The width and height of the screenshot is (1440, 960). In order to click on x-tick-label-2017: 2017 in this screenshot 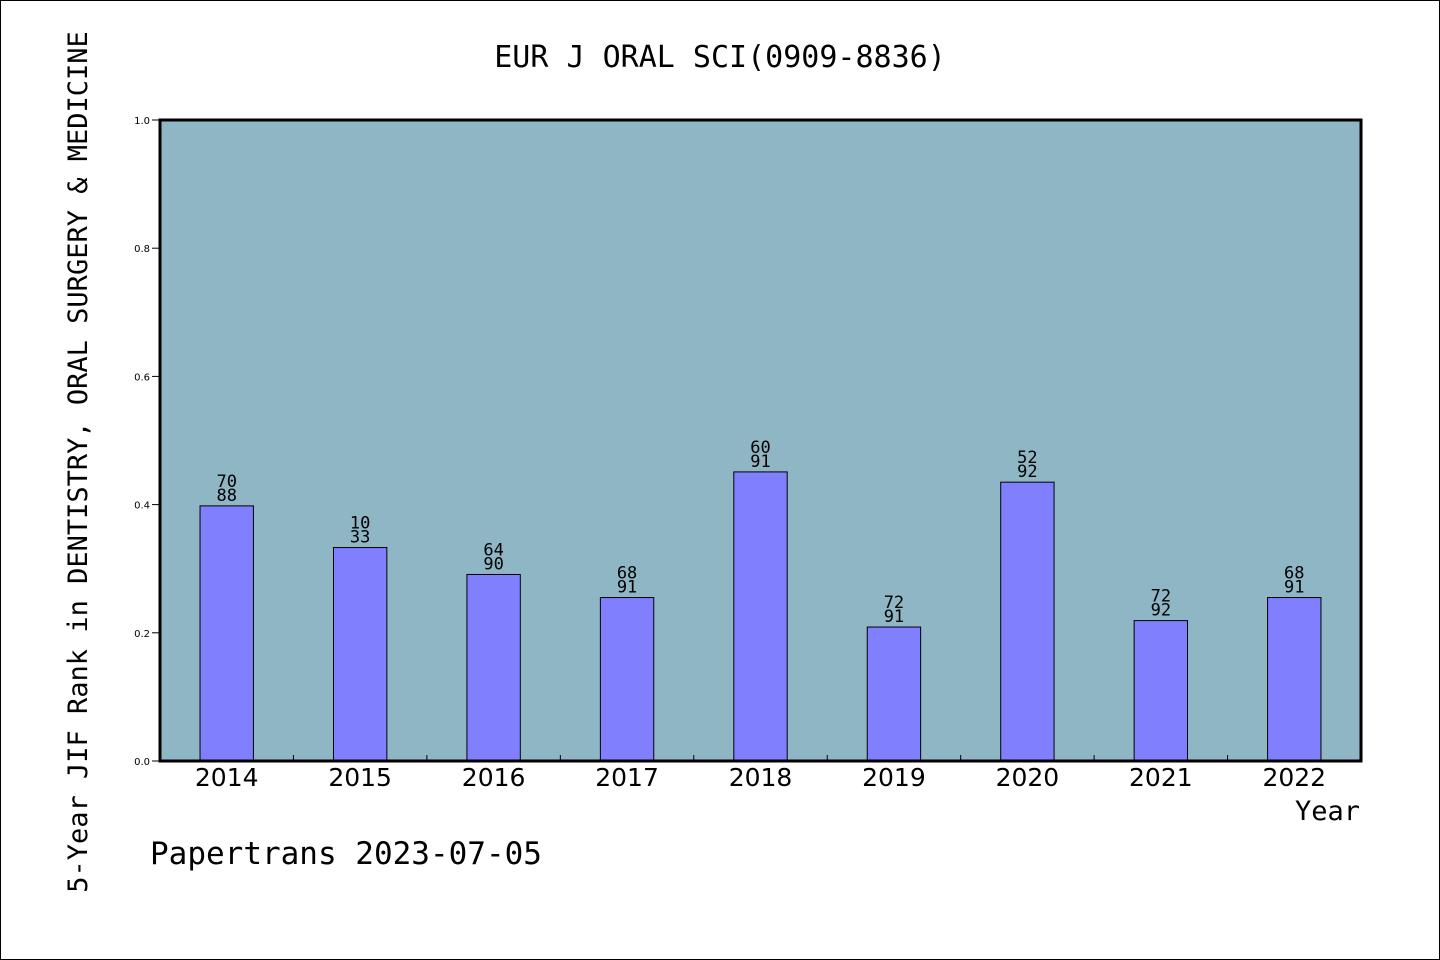, I will do `click(627, 777)`.